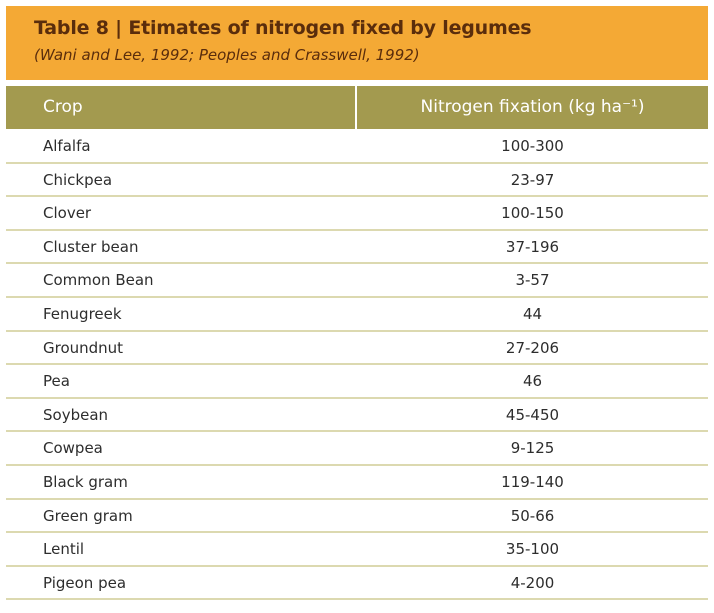 The image size is (714, 613). I want to click on table-row: Alfalfa 100-300, so click(357, 147).